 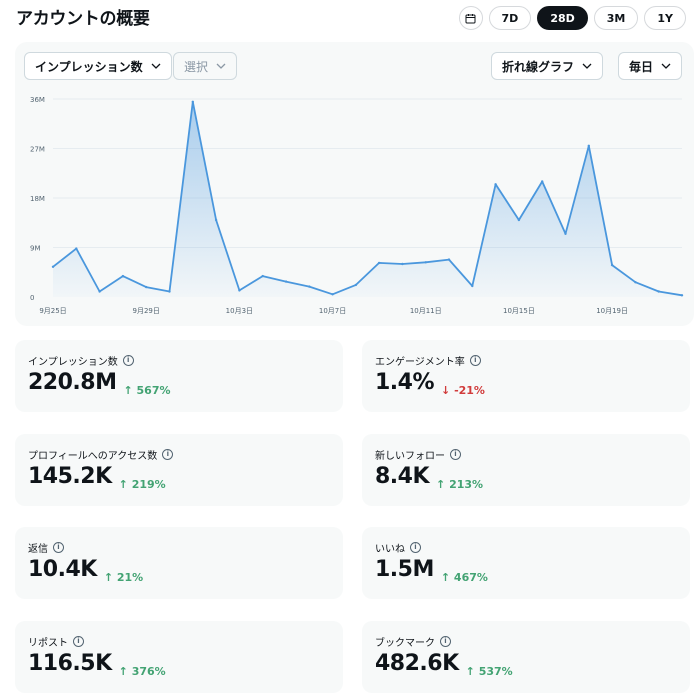 I want to click on metric-dropdown-label: インプレッション数, so click(x=89, y=66).